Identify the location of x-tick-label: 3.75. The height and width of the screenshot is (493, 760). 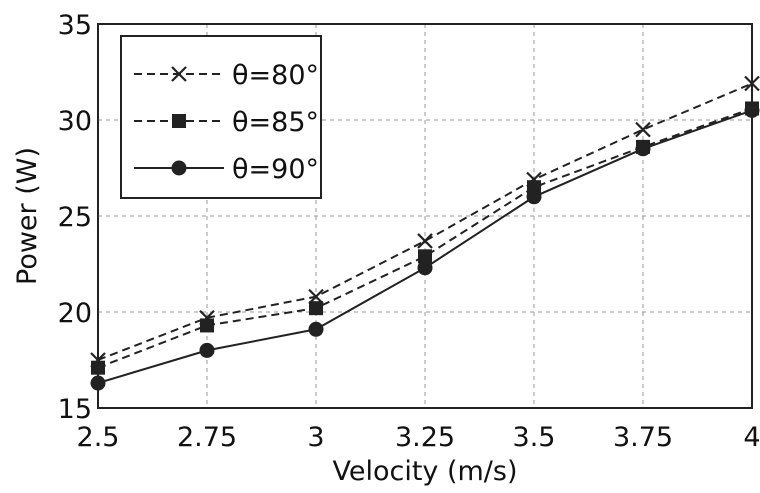
(643, 437).